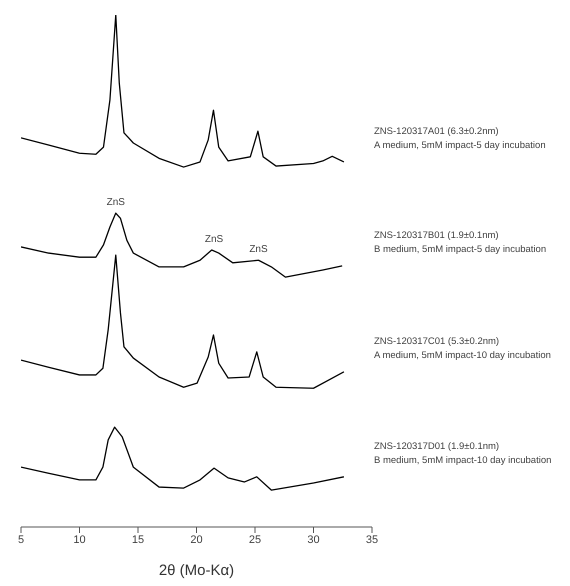  What do you see at coordinates (460, 249) in the screenshot?
I see `text: B medium, 5mM impact-5 day incubation` at bounding box center [460, 249].